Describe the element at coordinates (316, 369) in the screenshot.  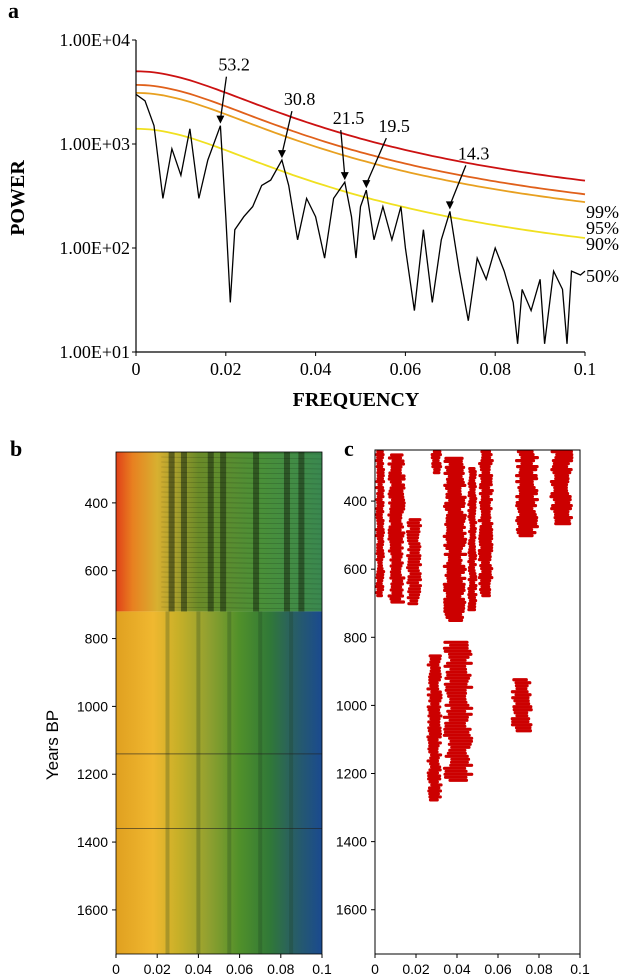
I see `x-tick-label-a: 0.04` at that location.